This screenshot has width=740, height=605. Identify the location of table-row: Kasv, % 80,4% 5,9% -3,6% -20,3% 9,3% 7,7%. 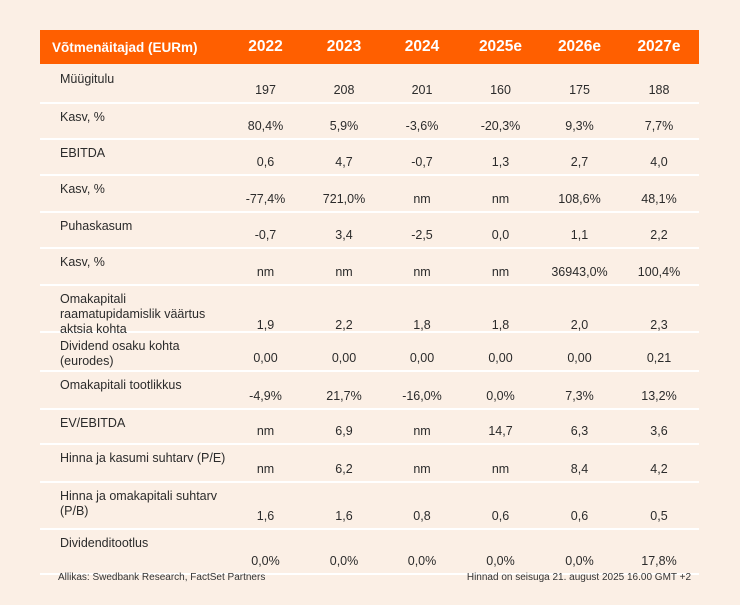
(369, 122).